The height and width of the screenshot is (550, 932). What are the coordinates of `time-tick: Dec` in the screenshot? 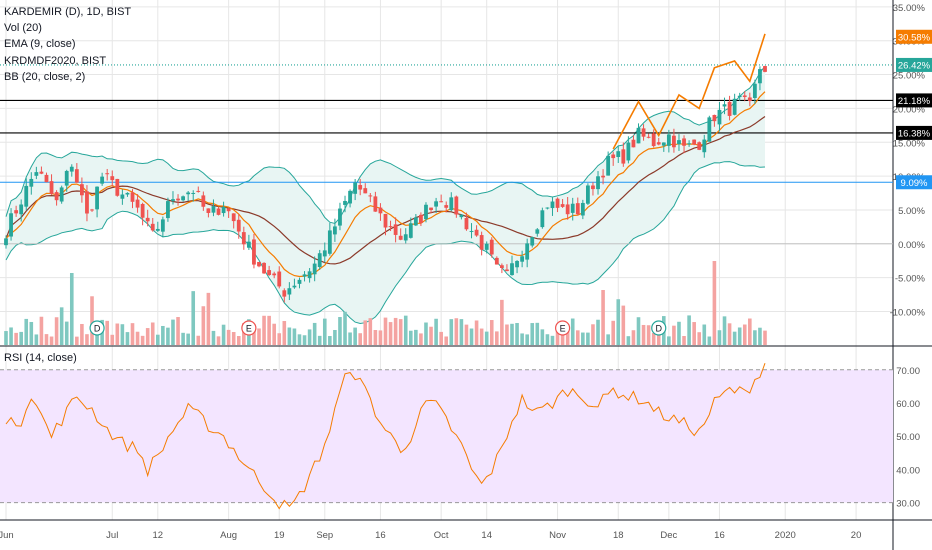 It's located at (668, 535).